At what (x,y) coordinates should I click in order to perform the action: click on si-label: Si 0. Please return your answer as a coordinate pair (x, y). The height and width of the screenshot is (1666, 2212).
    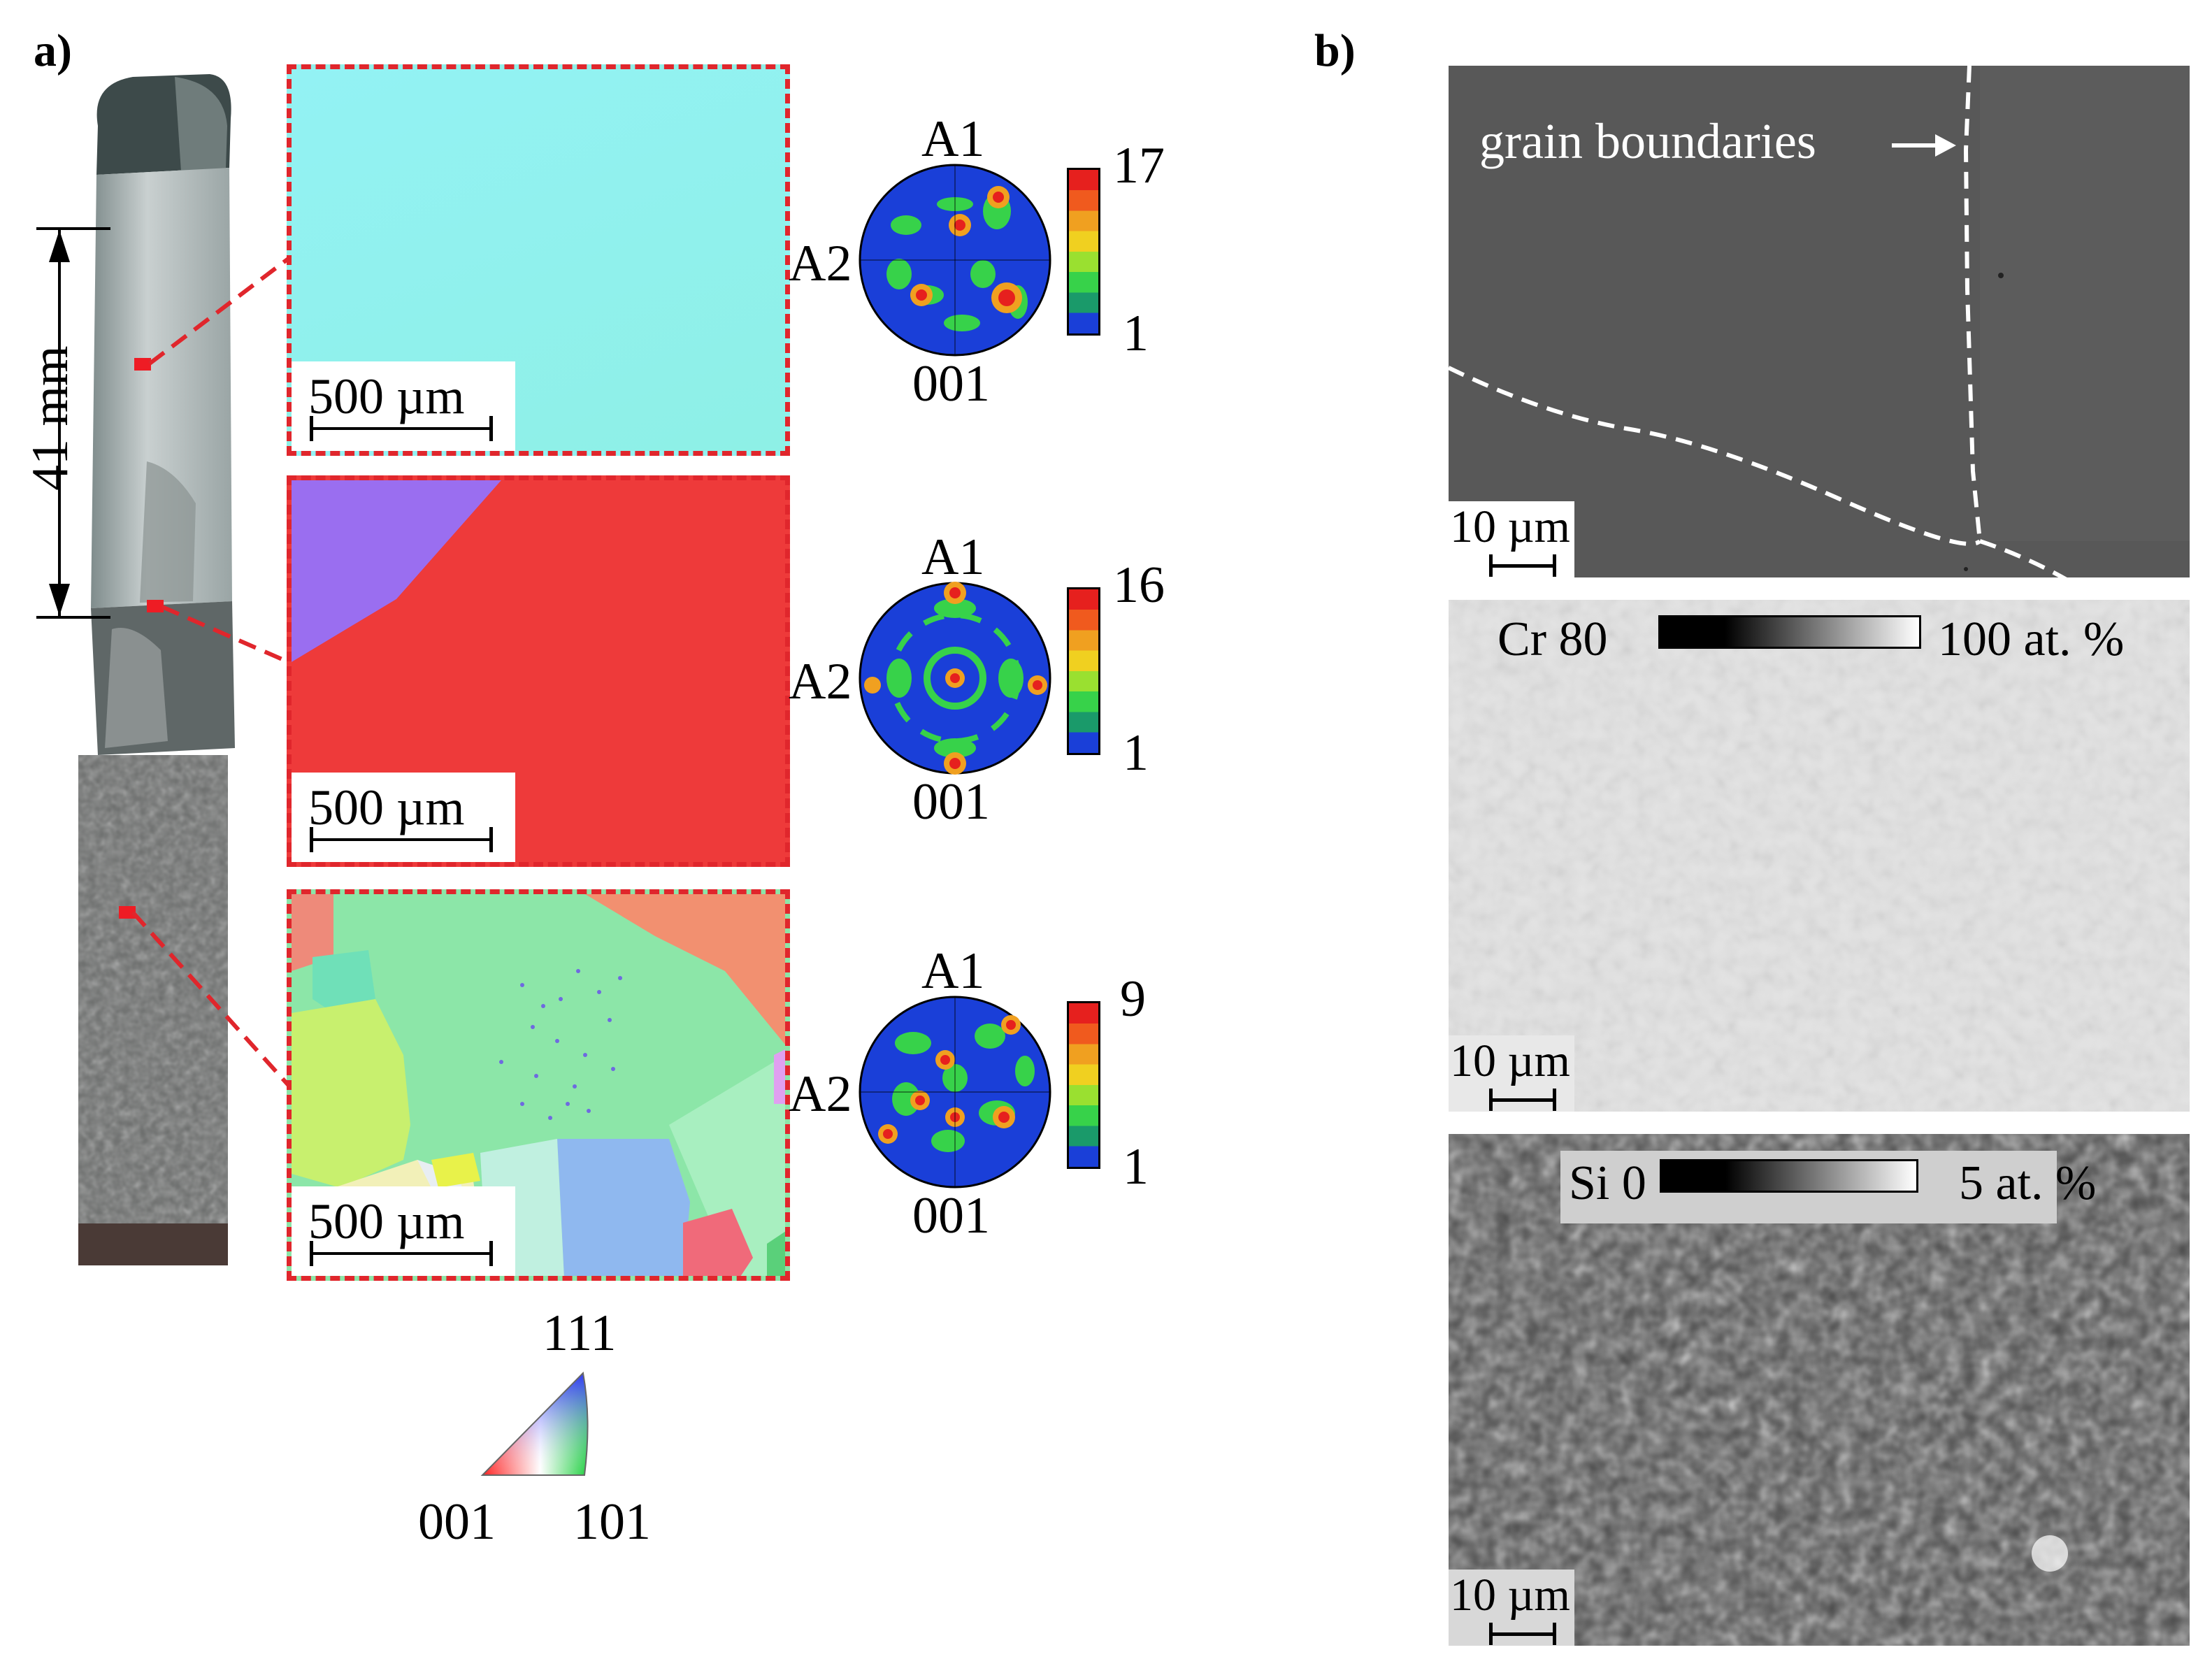
    Looking at the image, I should click on (1608, 1183).